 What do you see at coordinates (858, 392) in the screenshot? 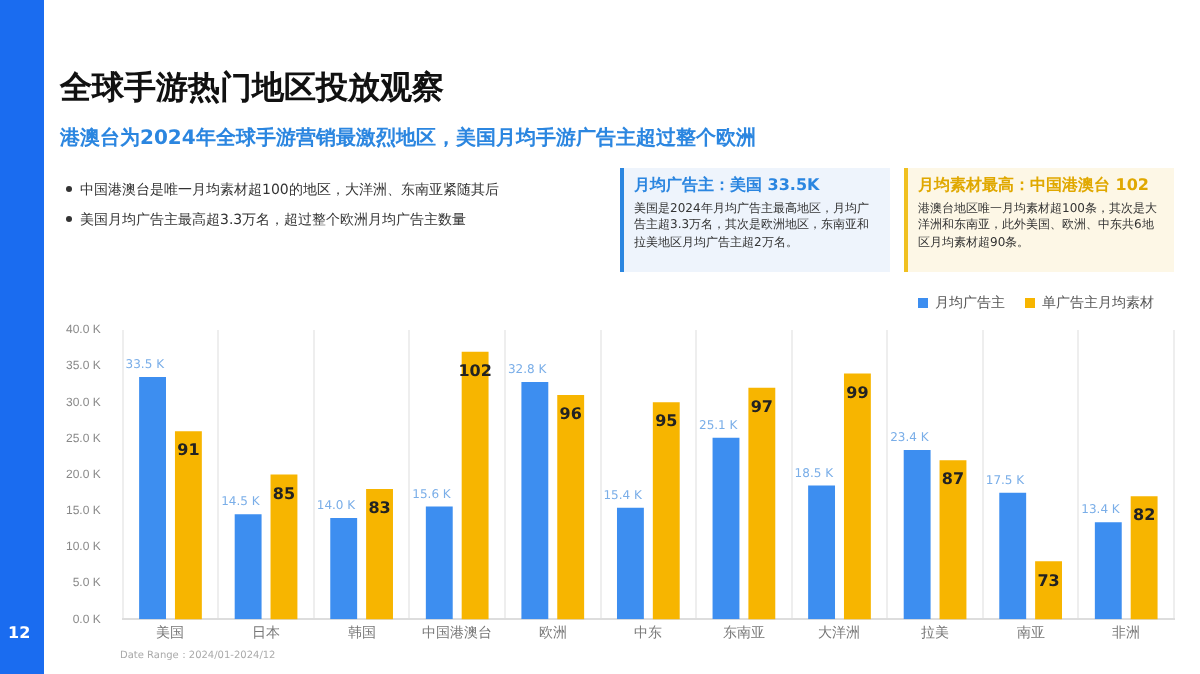
I see `data-label: 99` at bounding box center [858, 392].